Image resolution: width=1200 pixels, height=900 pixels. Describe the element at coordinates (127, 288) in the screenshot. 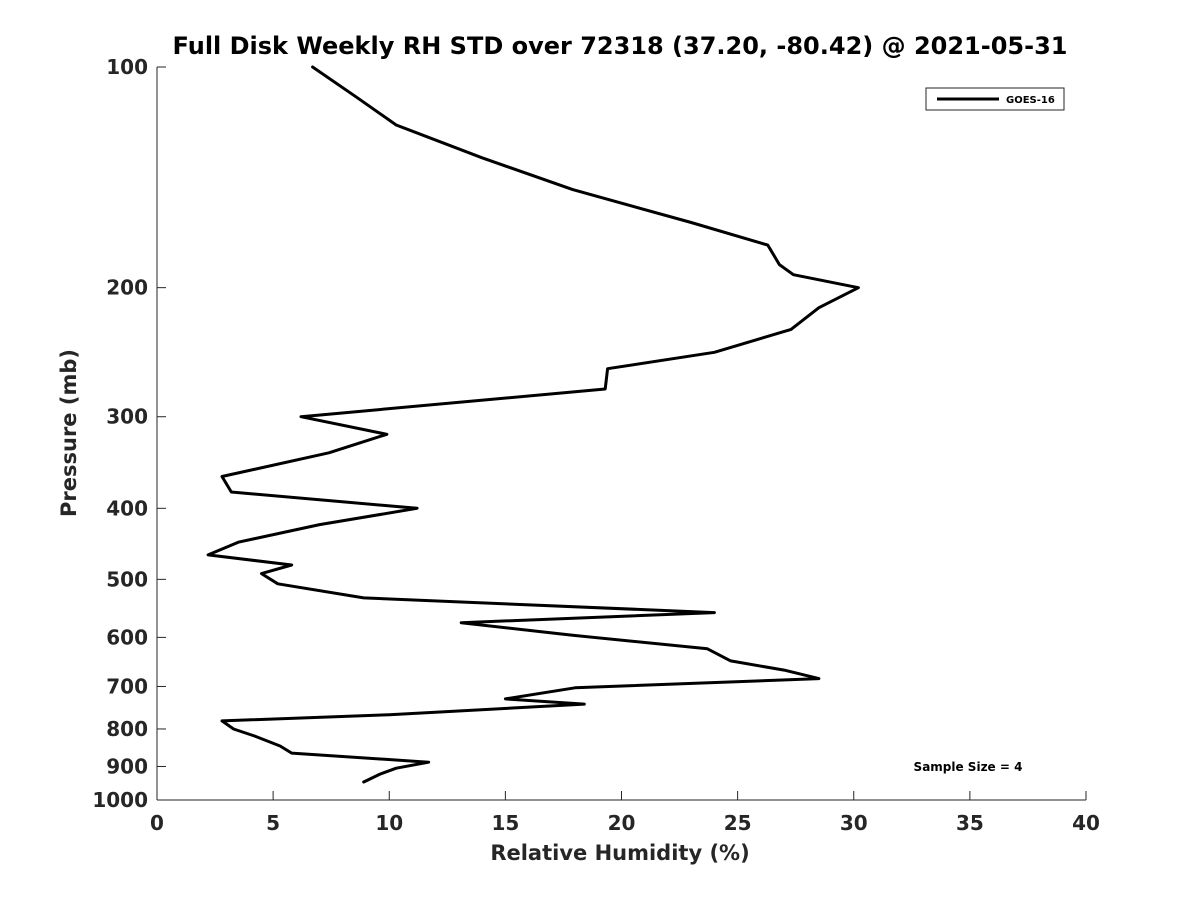

I see `y-tick-label: 200` at that location.